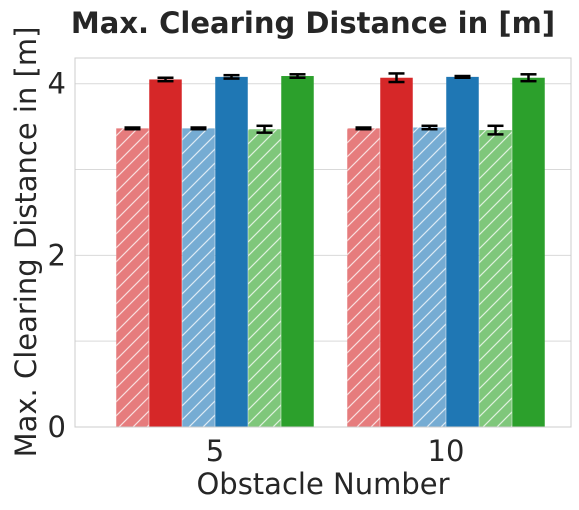 The width and height of the screenshot is (579, 510). I want to click on x-axis-label: Obstacle Number, so click(322, 484).